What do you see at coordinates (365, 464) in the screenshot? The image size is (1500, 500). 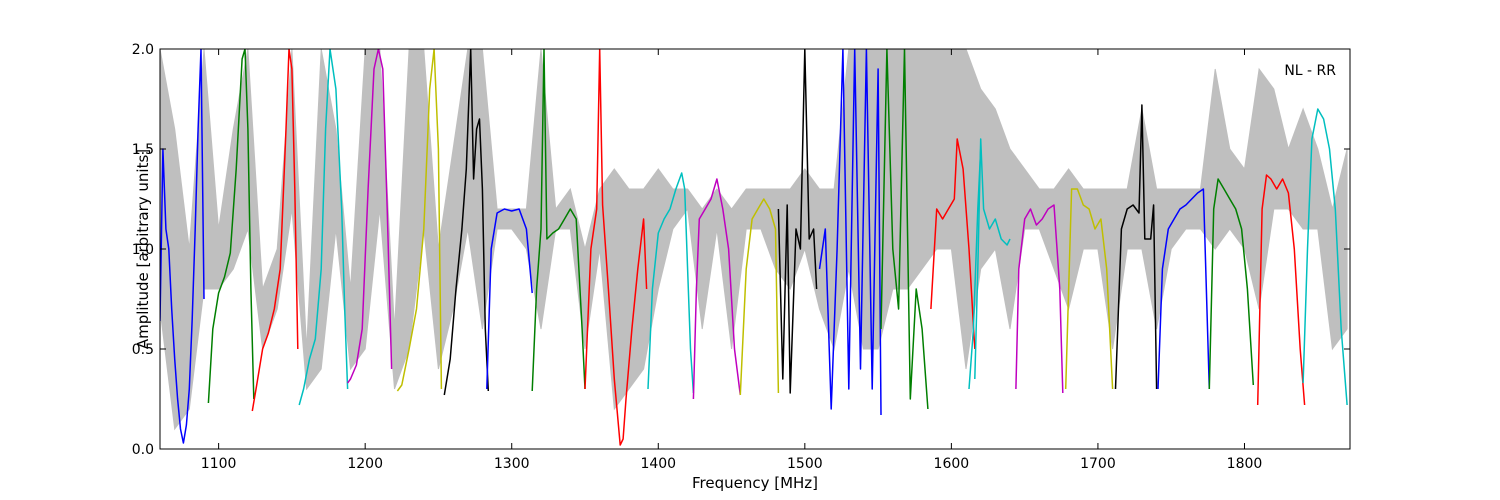 I see `x-tick-label: 1200` at bounding box center [365, 464].